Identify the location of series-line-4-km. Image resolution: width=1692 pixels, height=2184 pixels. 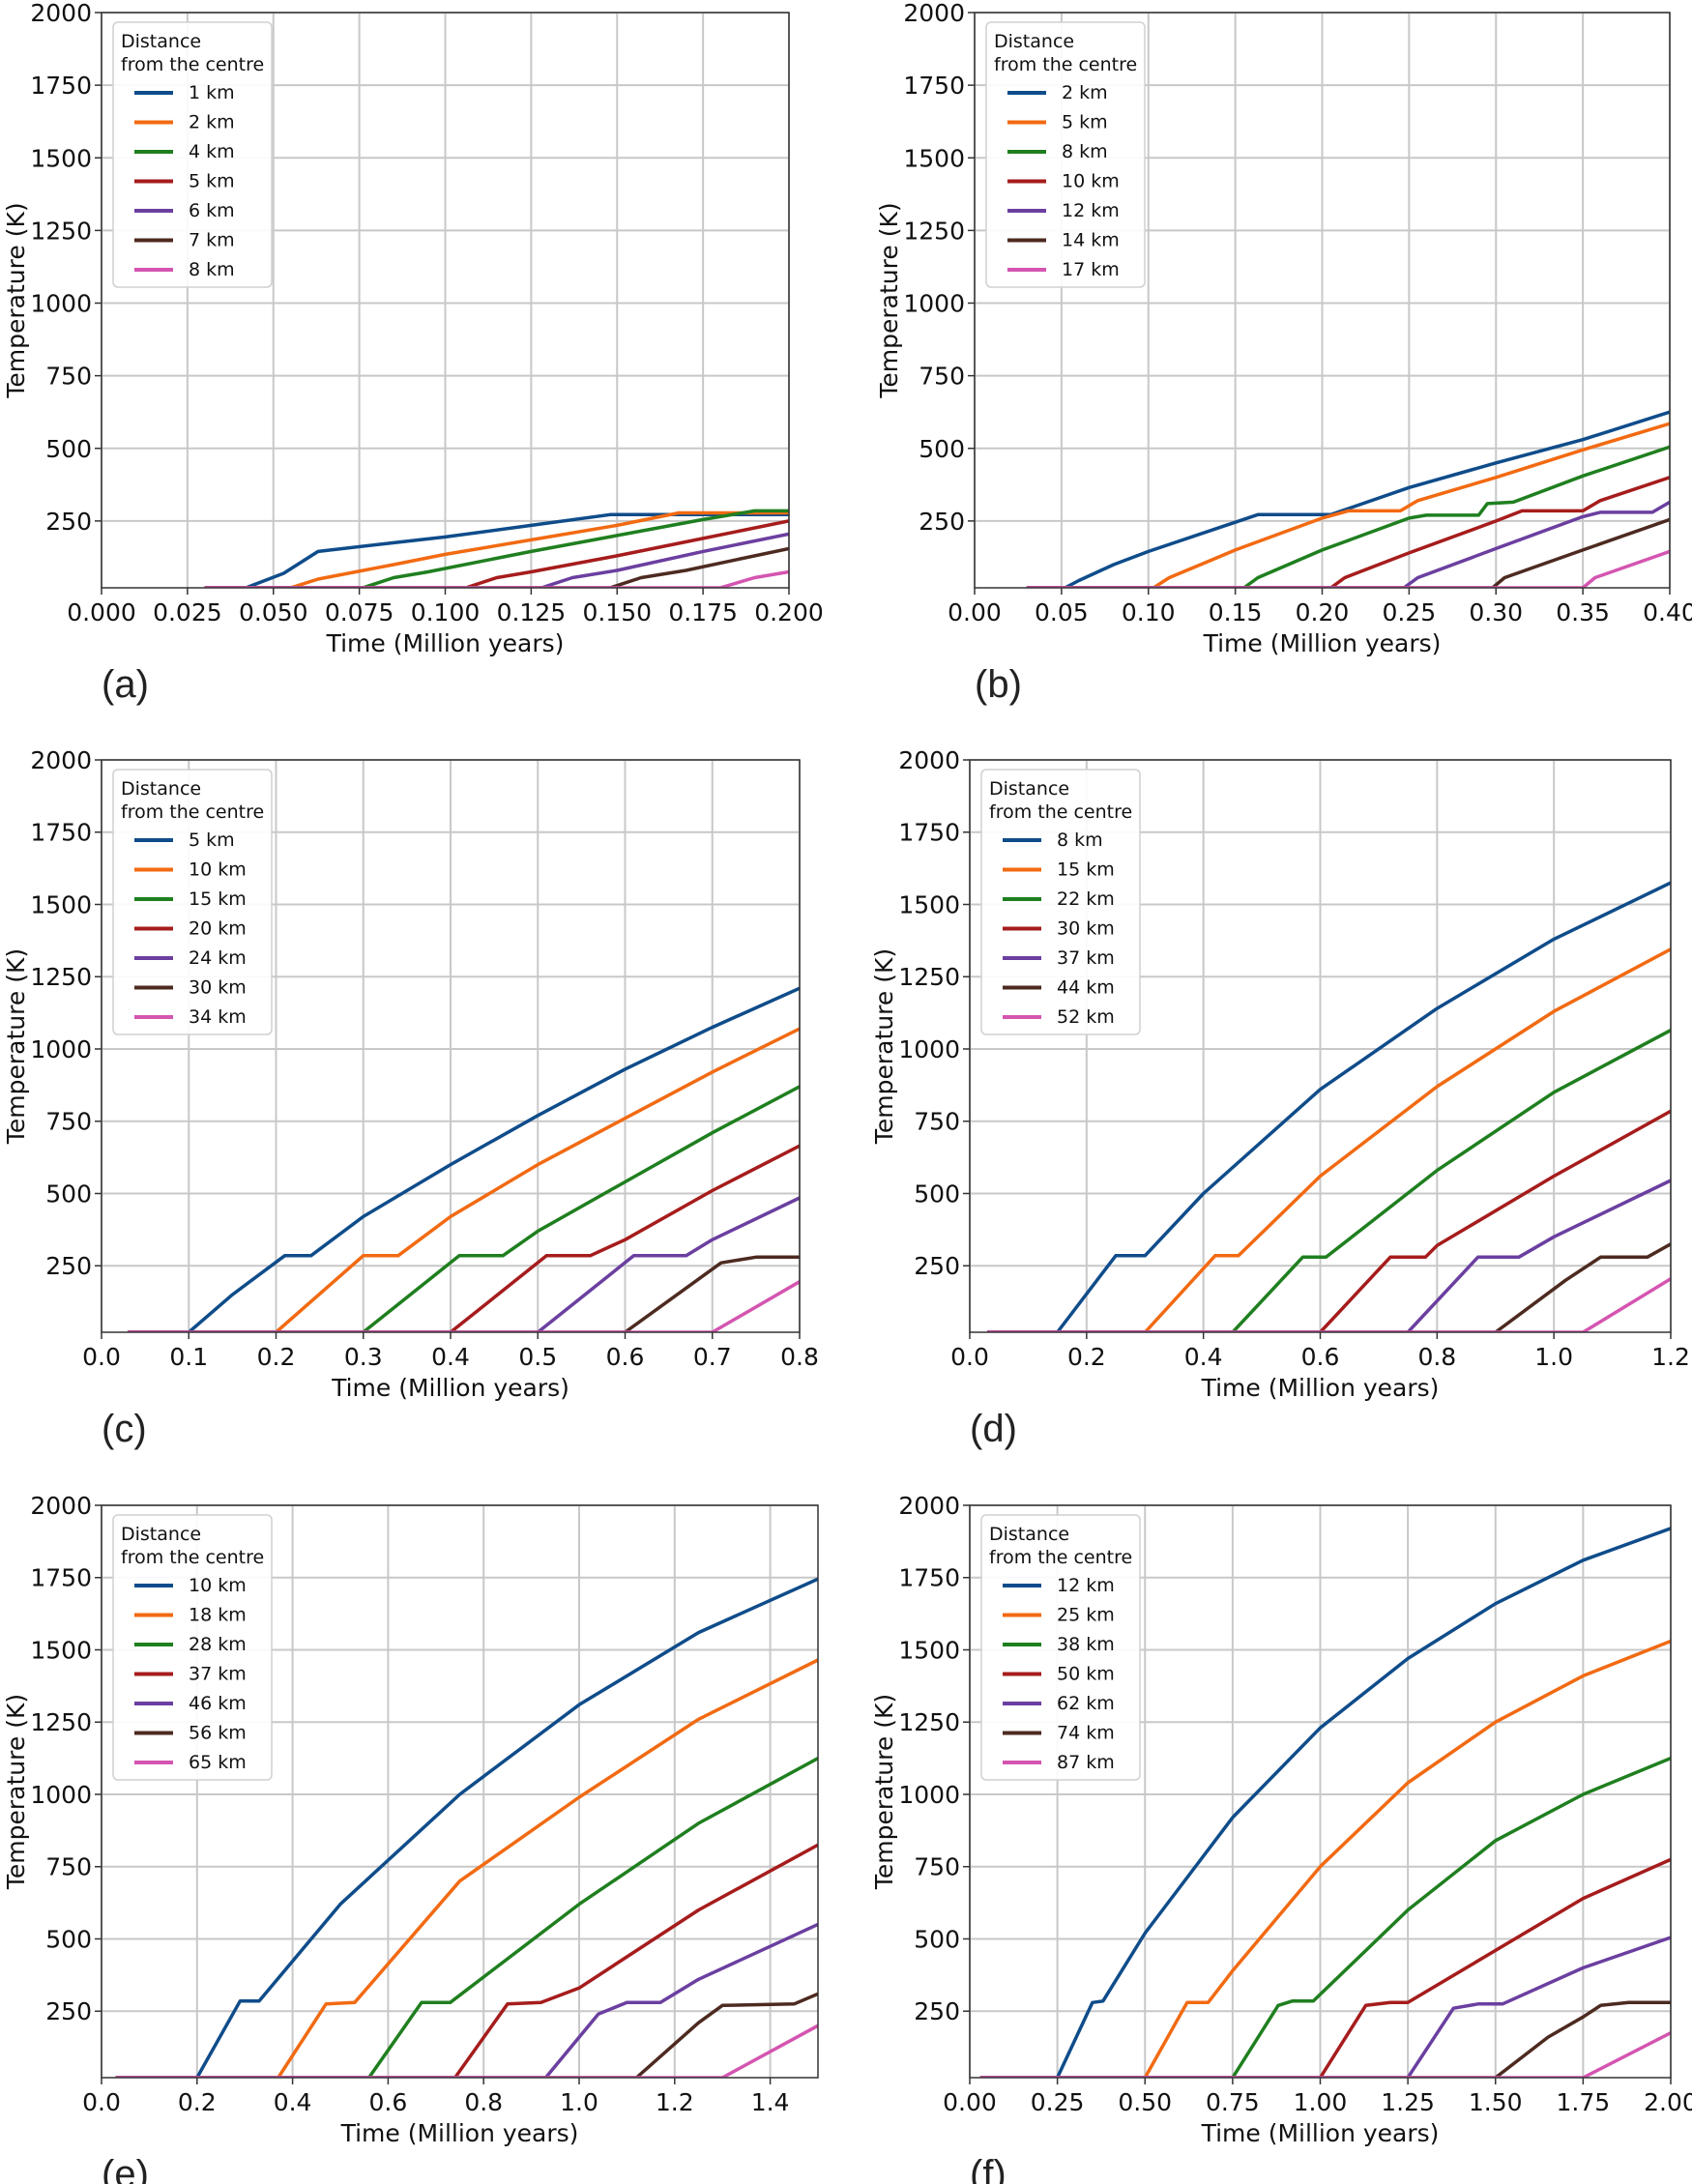
(497, 548).